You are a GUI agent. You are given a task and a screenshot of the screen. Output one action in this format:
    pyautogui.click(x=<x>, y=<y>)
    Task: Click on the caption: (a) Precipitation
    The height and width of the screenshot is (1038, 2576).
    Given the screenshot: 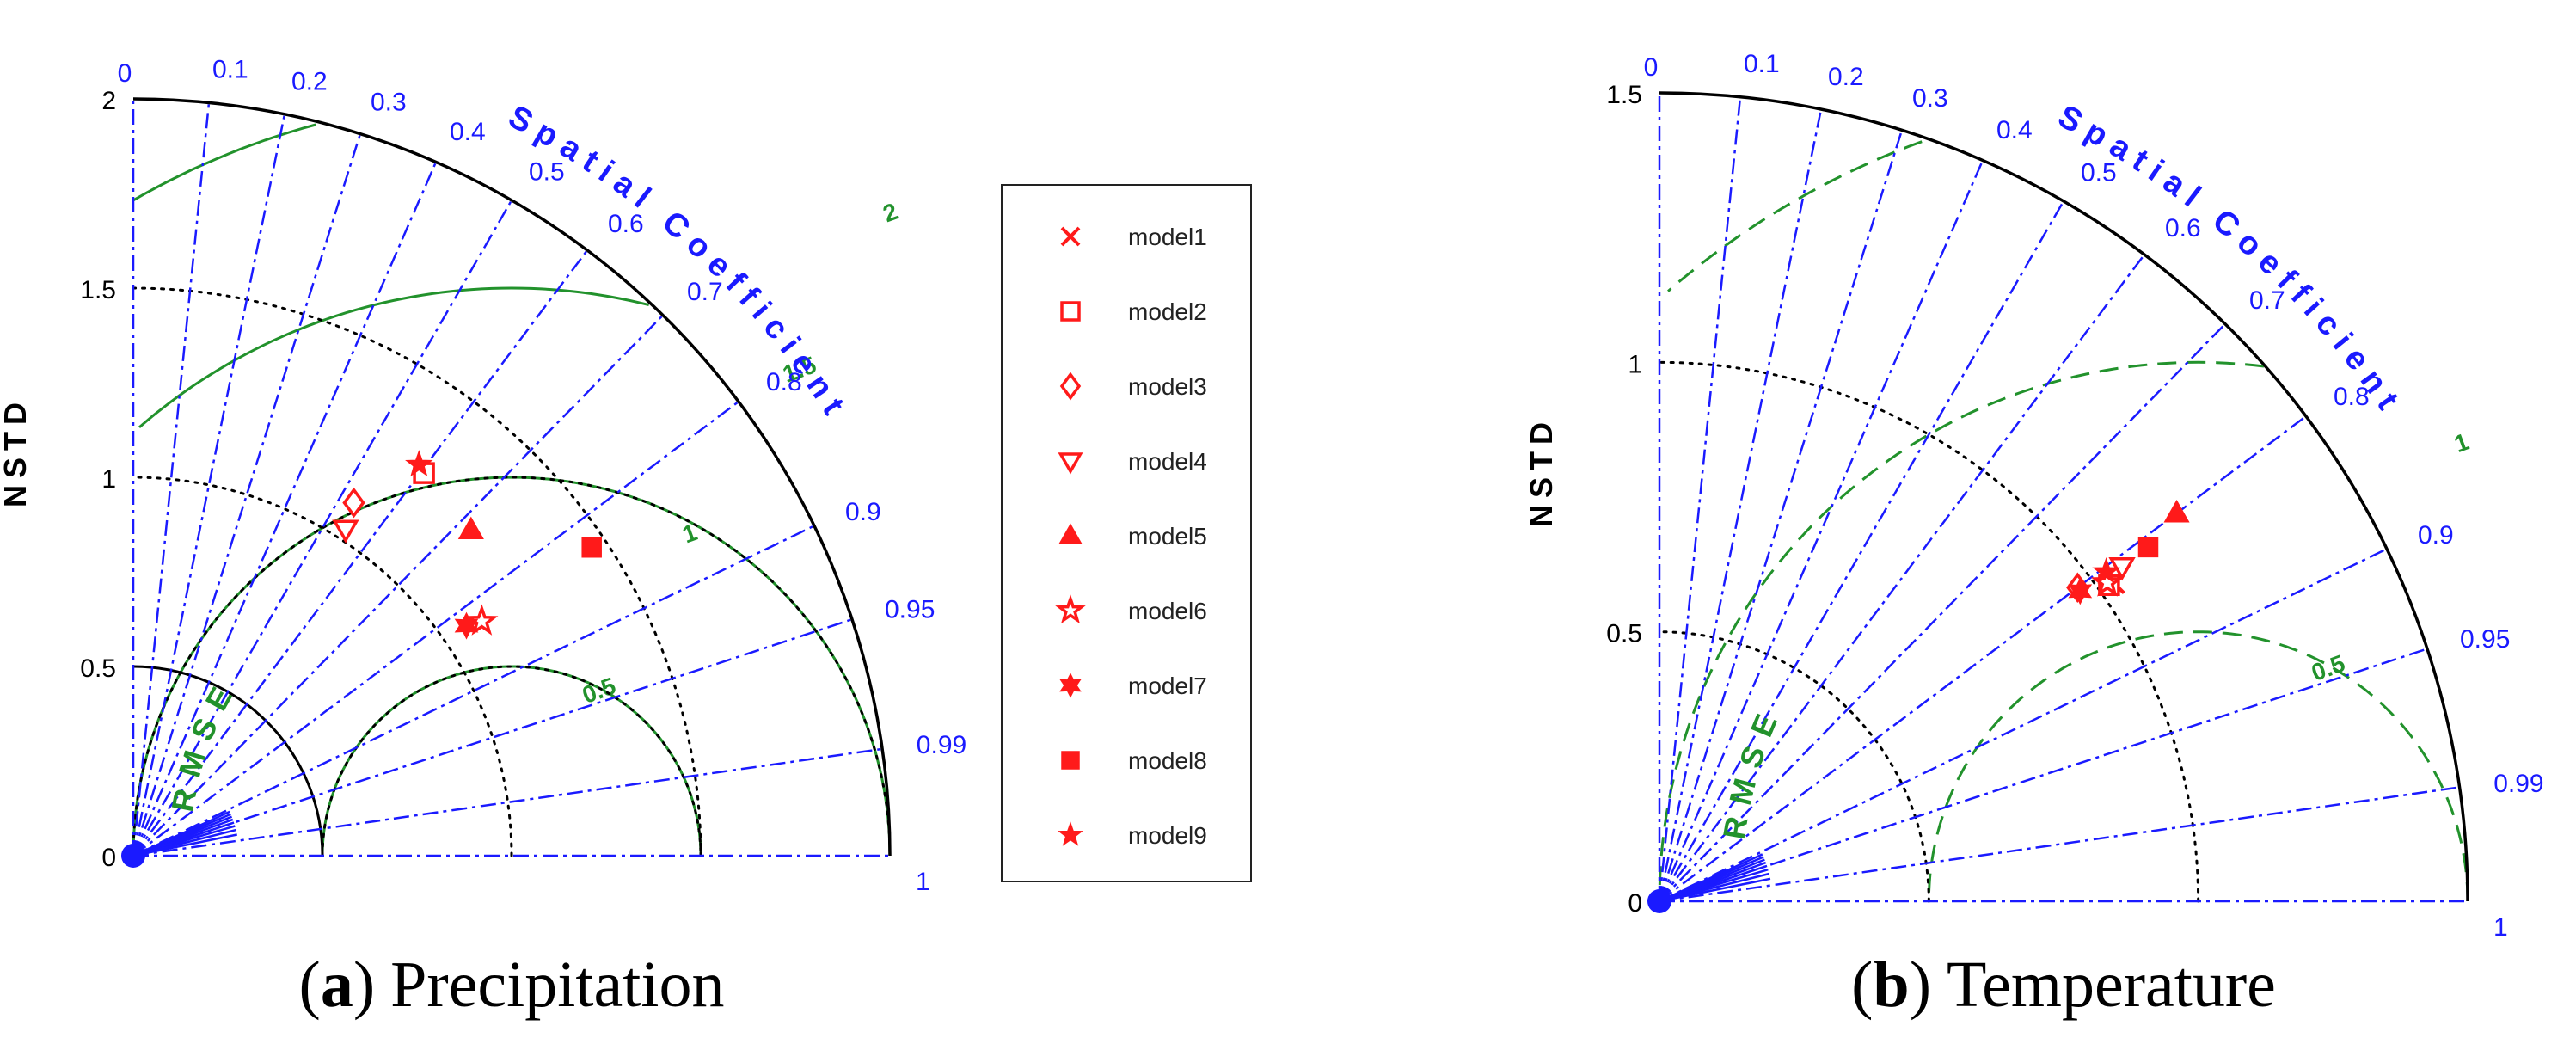 What is the action you would take?
    pyautogui.click(x=512, y=985)
    